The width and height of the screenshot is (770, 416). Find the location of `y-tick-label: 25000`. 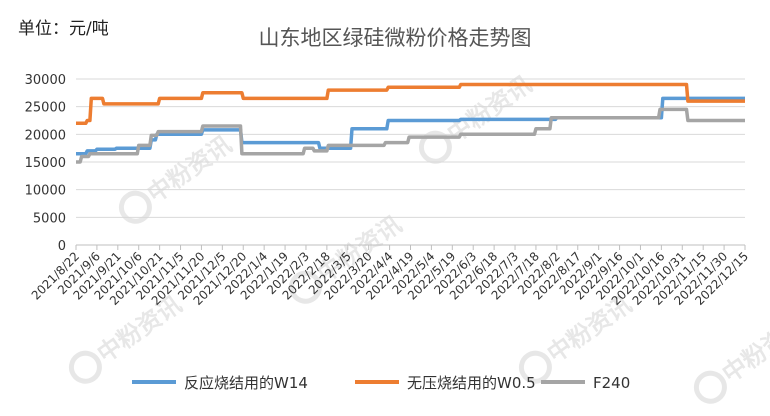

y-tick-label: 25000 is located at coordinates (45, 108).